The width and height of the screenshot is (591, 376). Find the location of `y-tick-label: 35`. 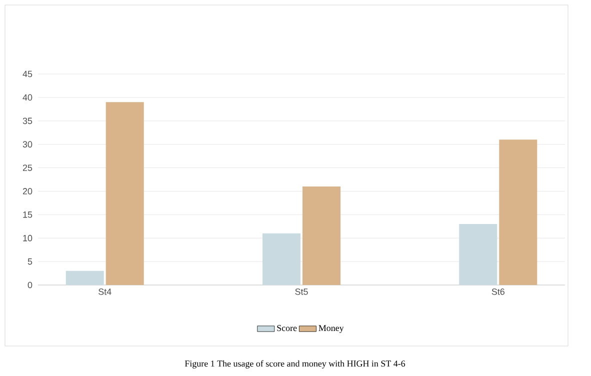

y-tick-label: 35 is located at coordinates (27, 121).